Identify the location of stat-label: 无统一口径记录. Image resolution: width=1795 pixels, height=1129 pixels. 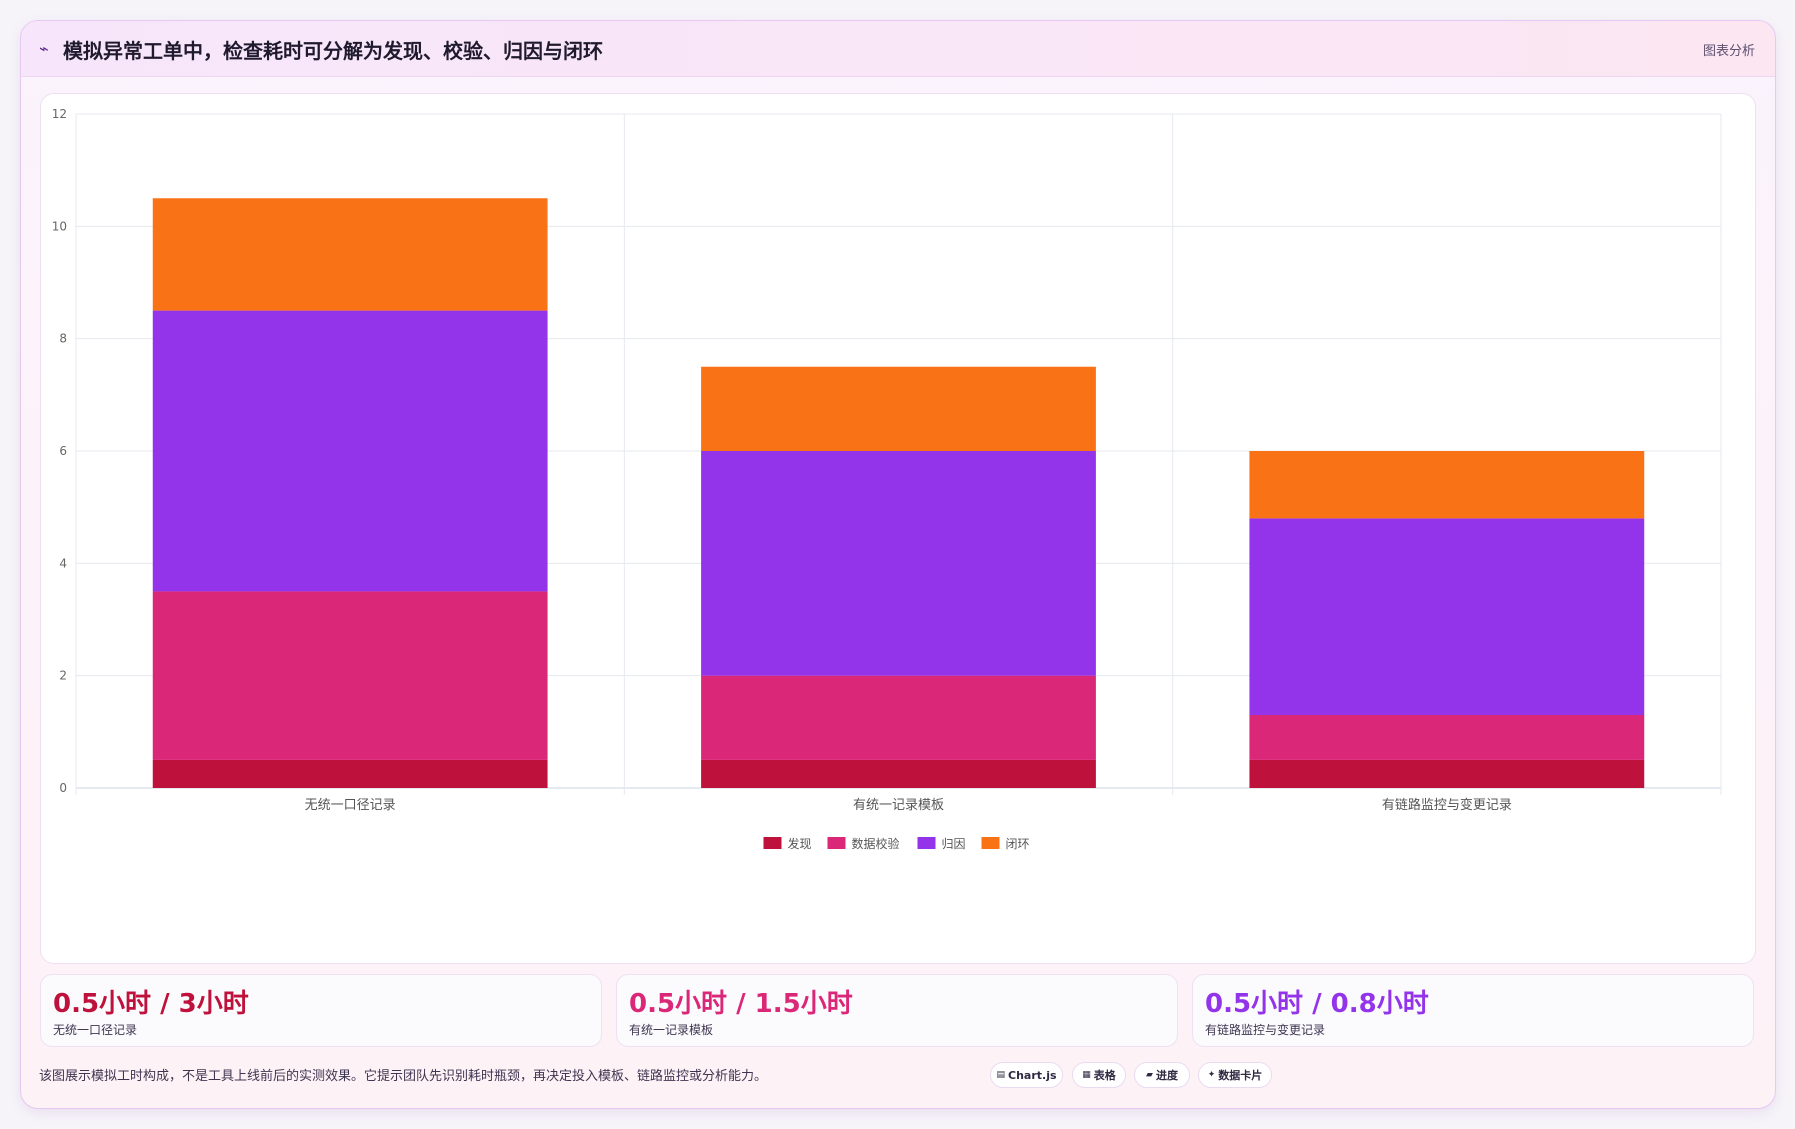
(95, 1030).